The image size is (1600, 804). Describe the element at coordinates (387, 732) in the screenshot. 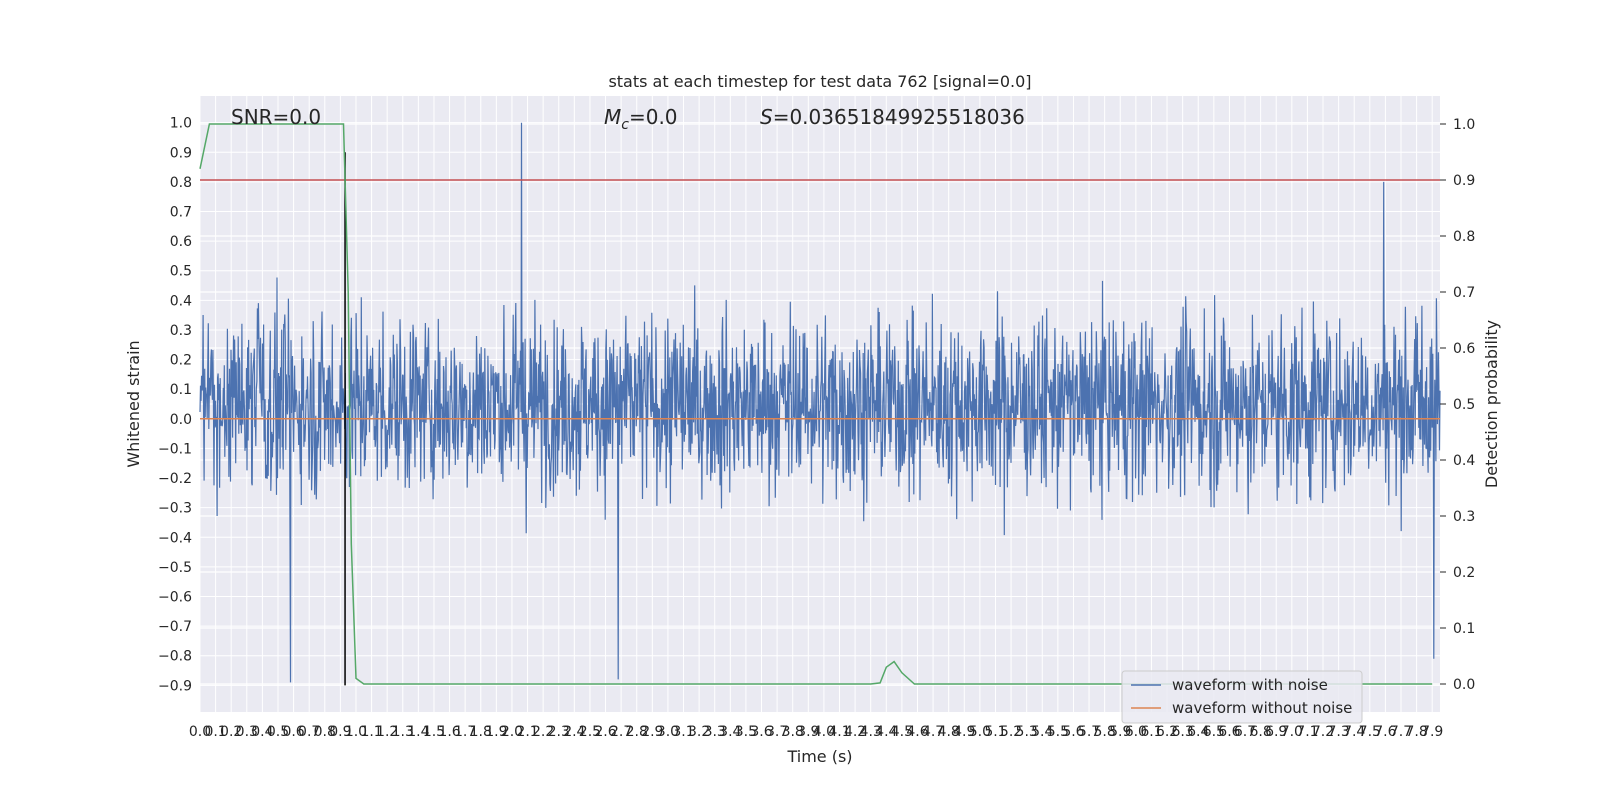

I see `x-tick-label: 1.2` at that location.